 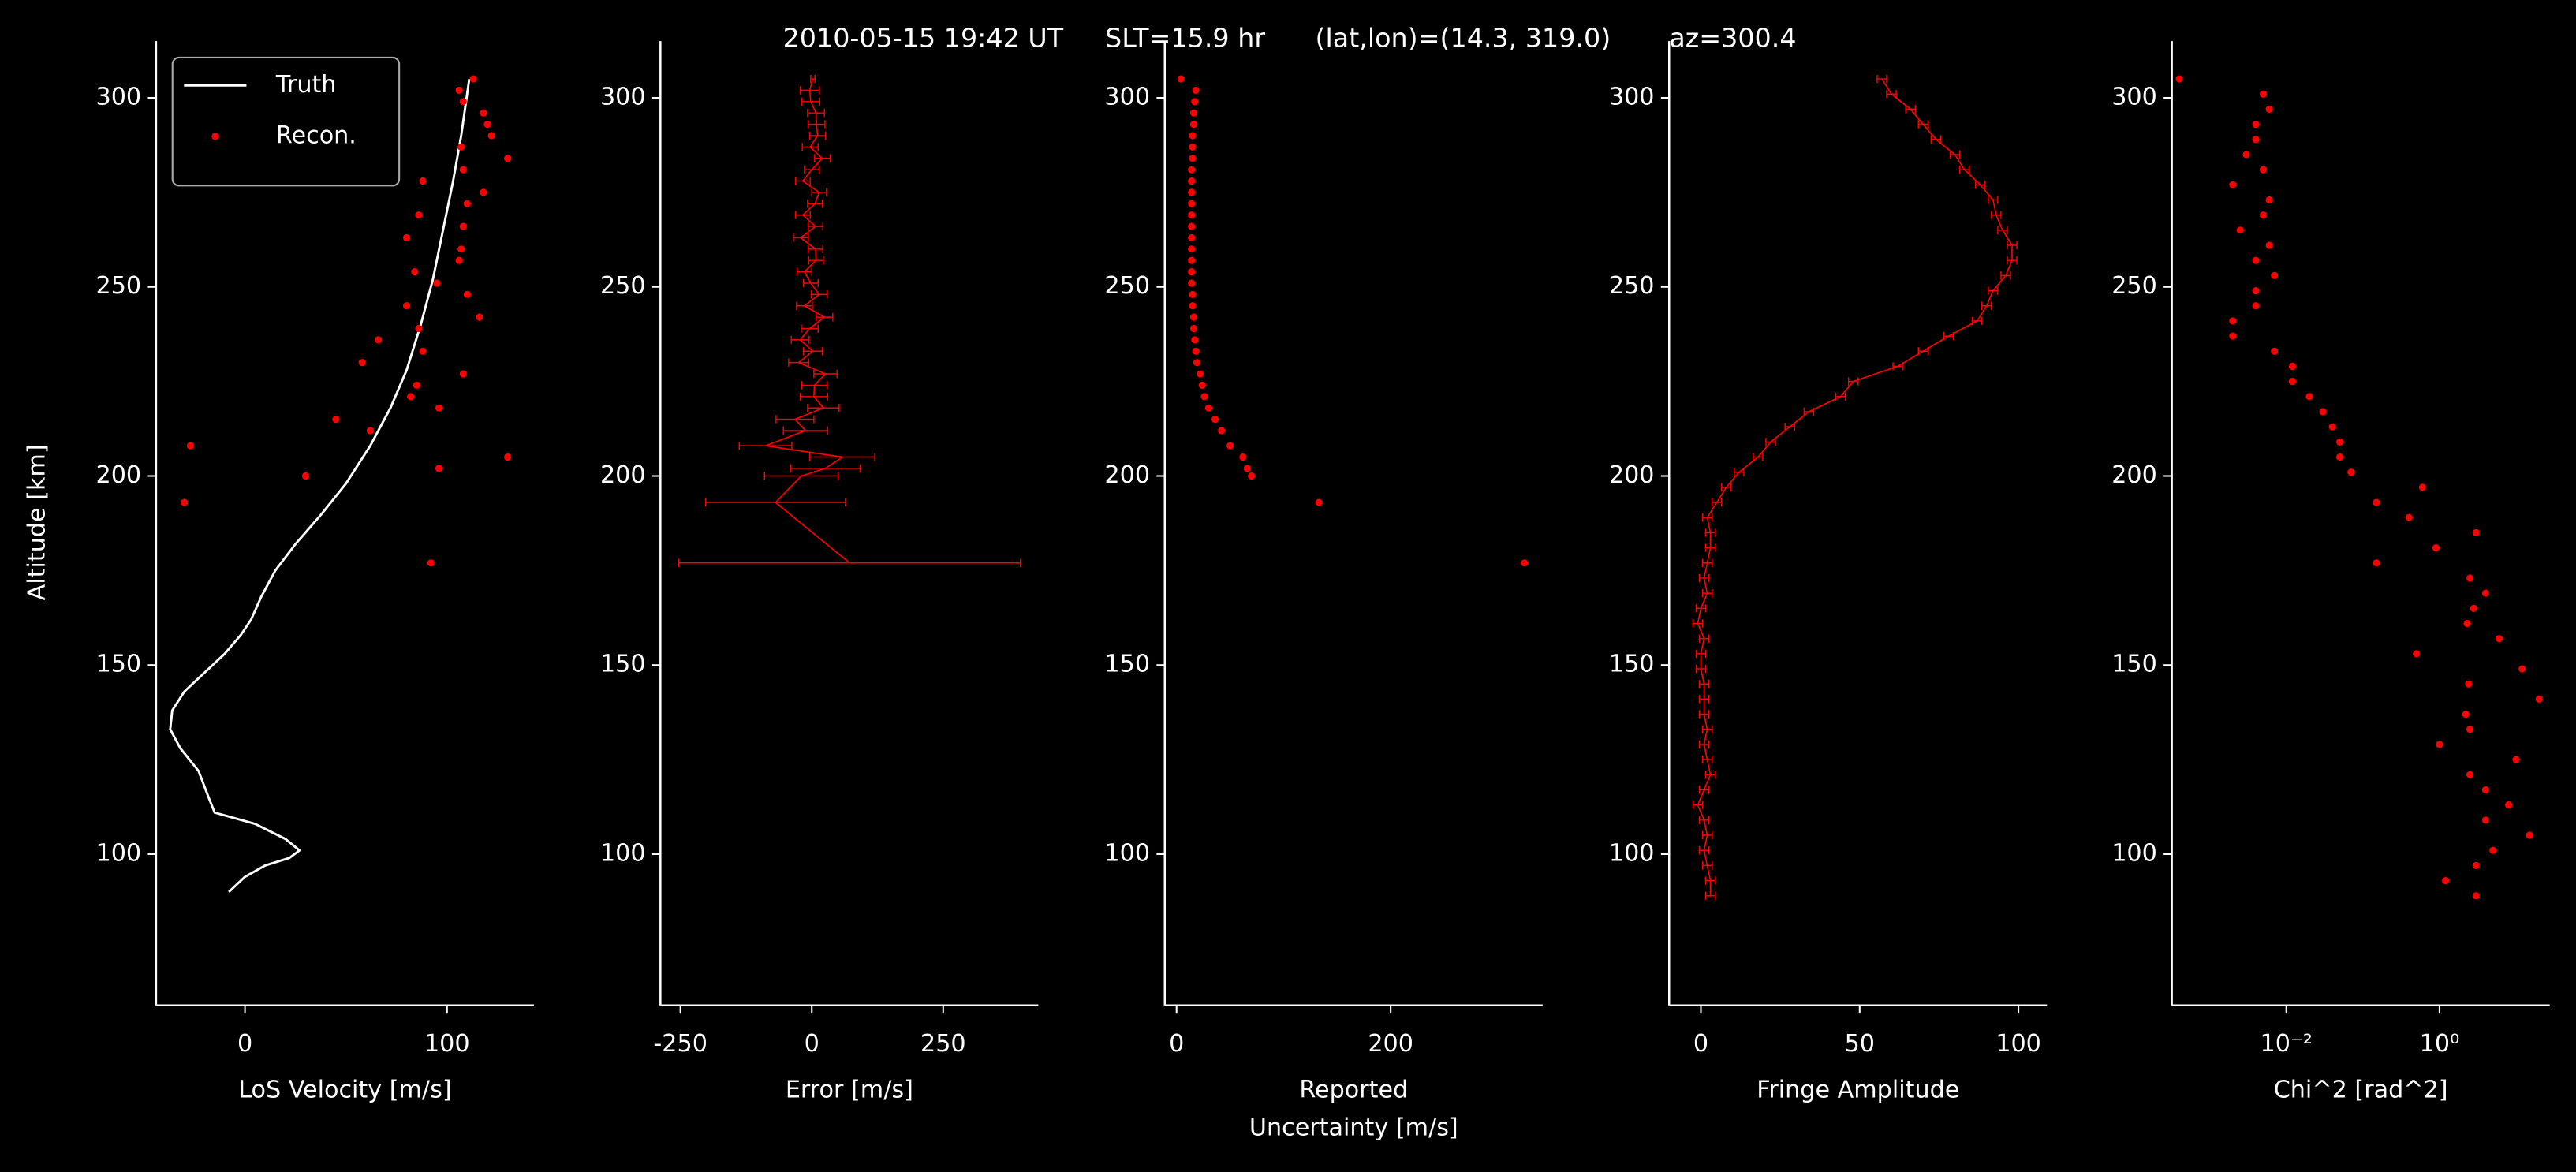 What do you see at coordinates (623, 286) in the screenshot?
I see `y-tick-label: 250` at bounding box center [623, 286].